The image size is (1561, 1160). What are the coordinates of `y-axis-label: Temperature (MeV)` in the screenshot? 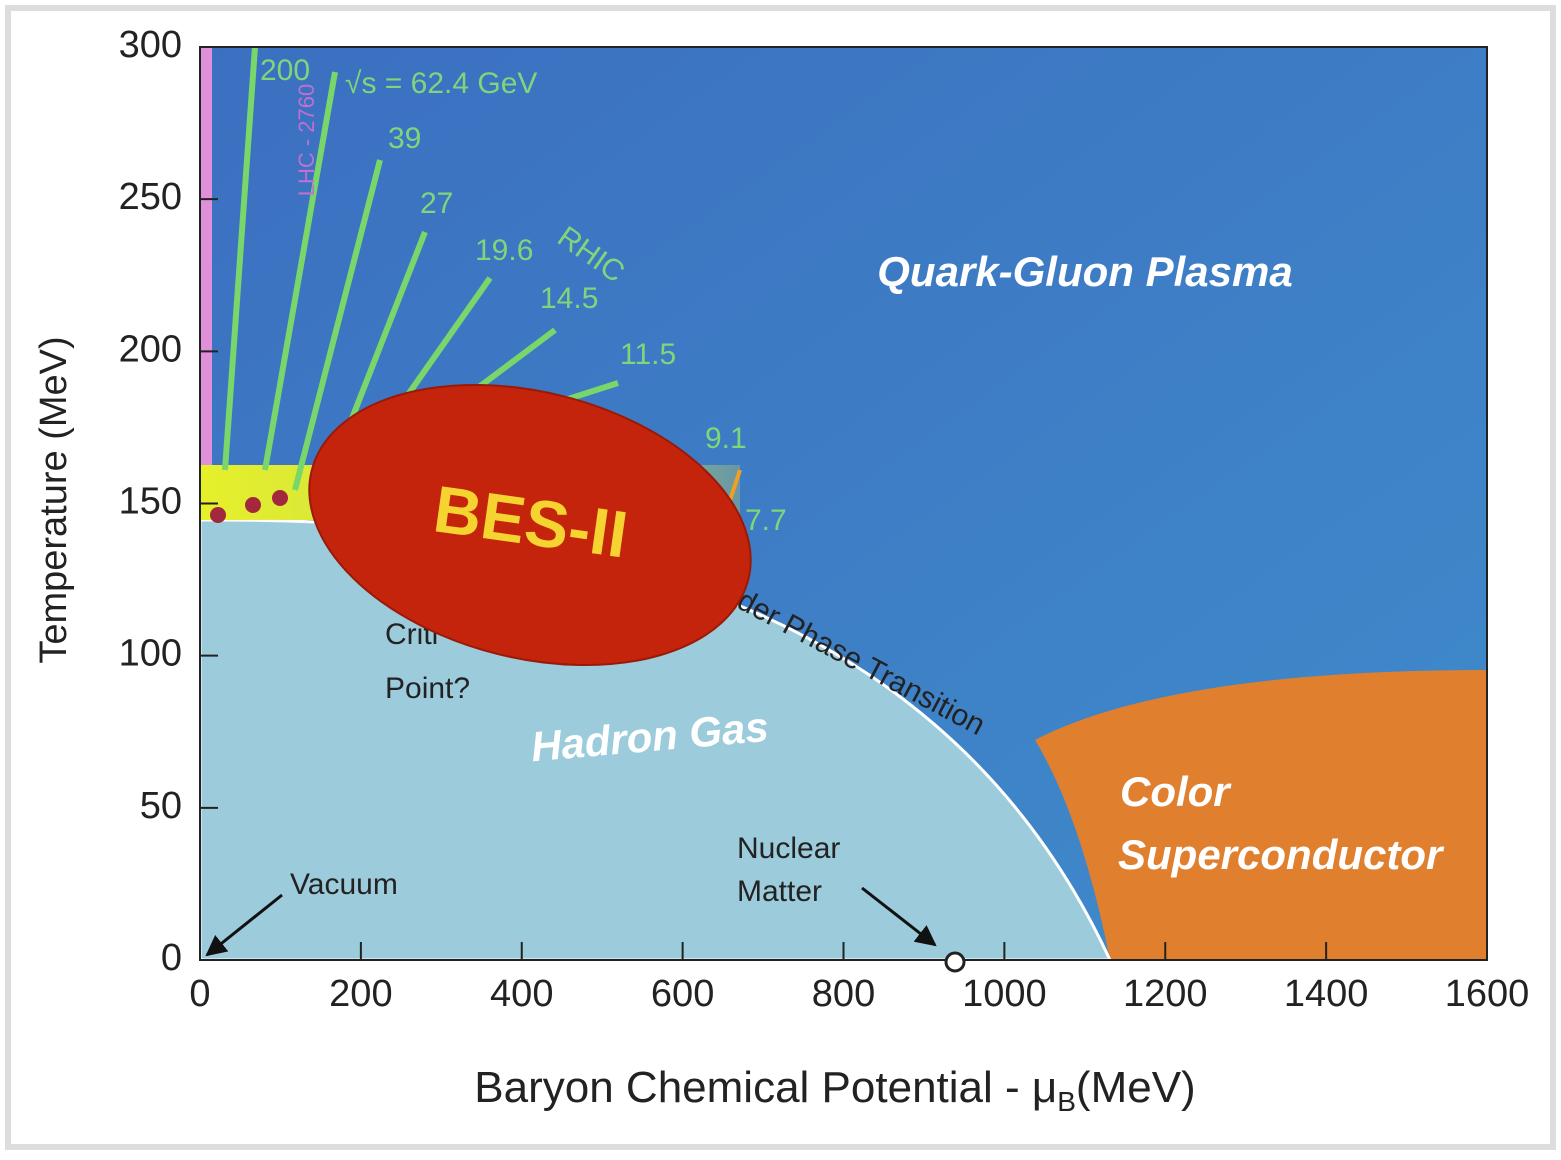 It's located at (54, 499).